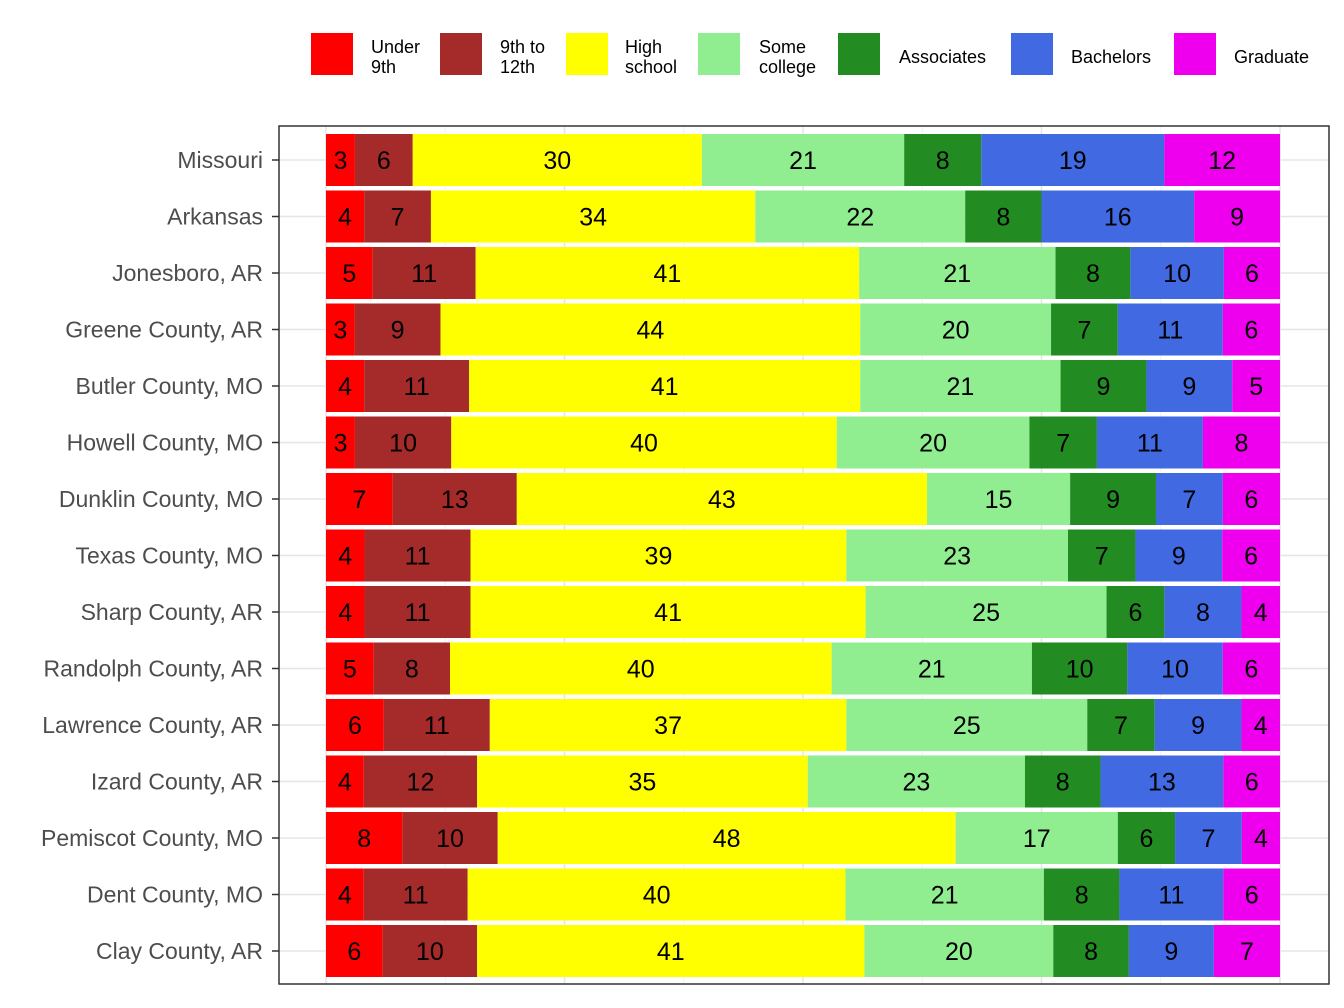 The image size is (1344, 1008). What do you see at coordinates (1251, 499) in the screenshot?
I see `bar-dunklin-county-mo-graduate` at bounding box center [1251, 499].